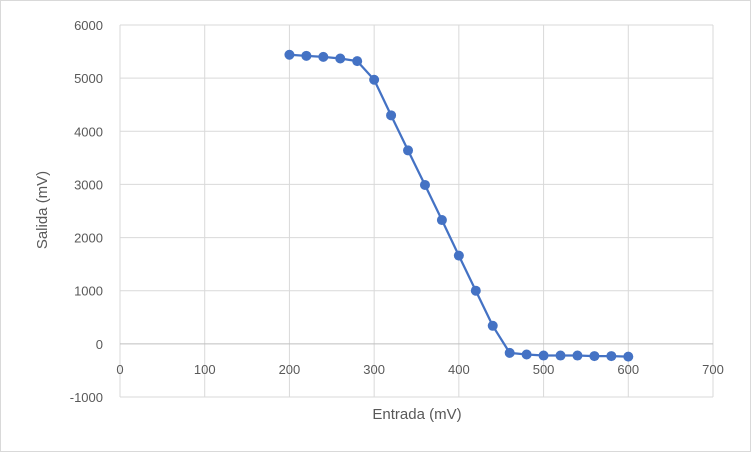 This screenshot has height=452, width=751. I want to click on x-axis-title: Entrada (mV), so click(416, 414).